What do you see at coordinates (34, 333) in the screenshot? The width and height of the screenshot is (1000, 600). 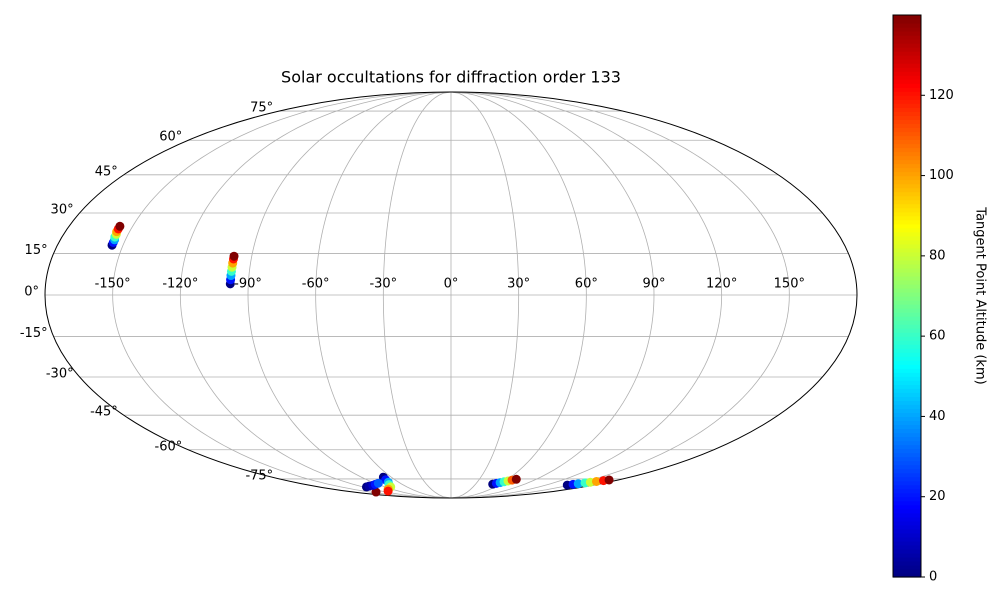 I see `y-tick-label: -15°` at bounding box center [34, 333].